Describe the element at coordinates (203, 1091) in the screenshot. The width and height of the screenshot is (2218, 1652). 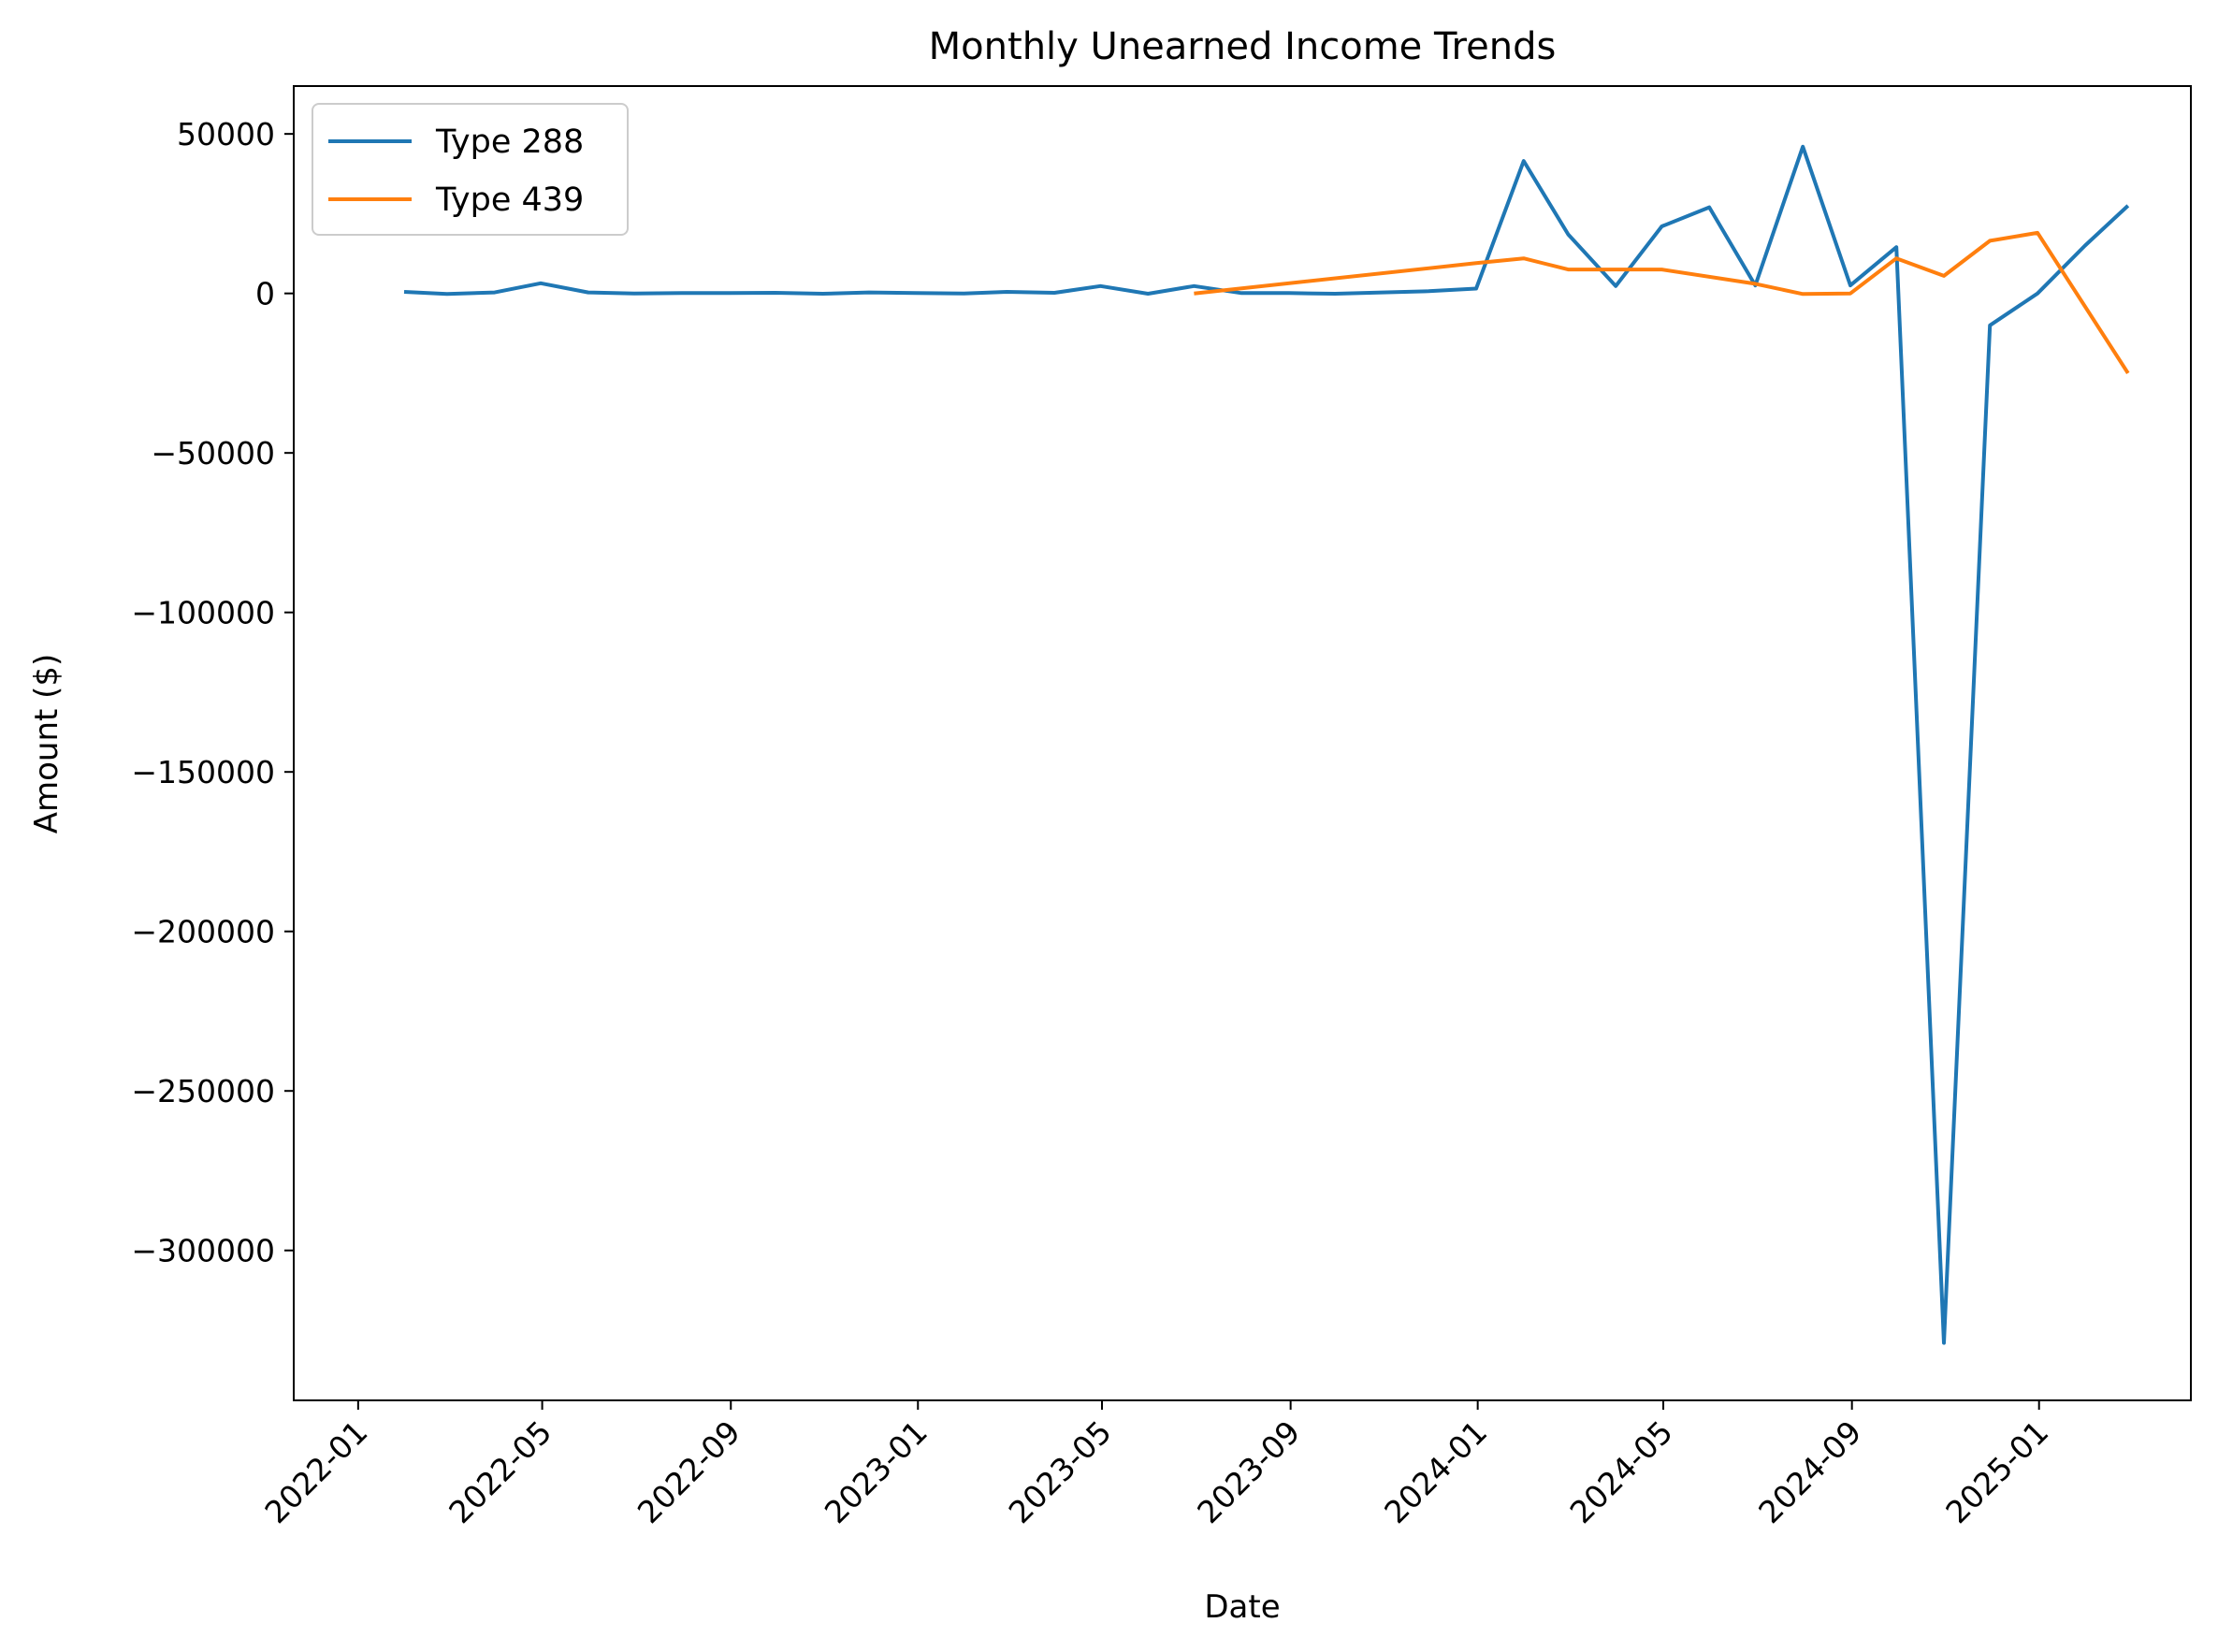
I see `y-tick-label: −250000` at that location.